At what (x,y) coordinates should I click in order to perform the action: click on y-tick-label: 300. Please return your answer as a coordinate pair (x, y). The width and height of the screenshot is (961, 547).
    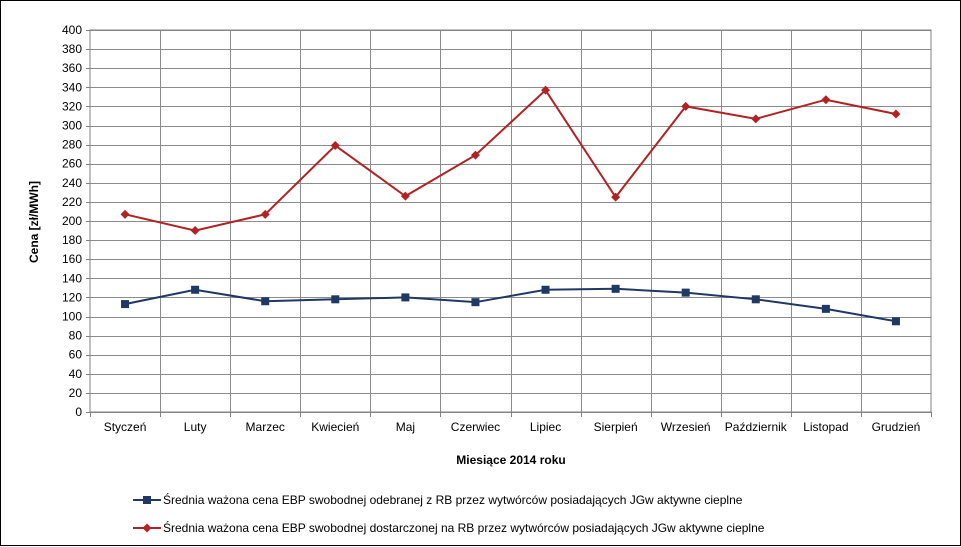
    Looking at the image, I should click on (72, 126).